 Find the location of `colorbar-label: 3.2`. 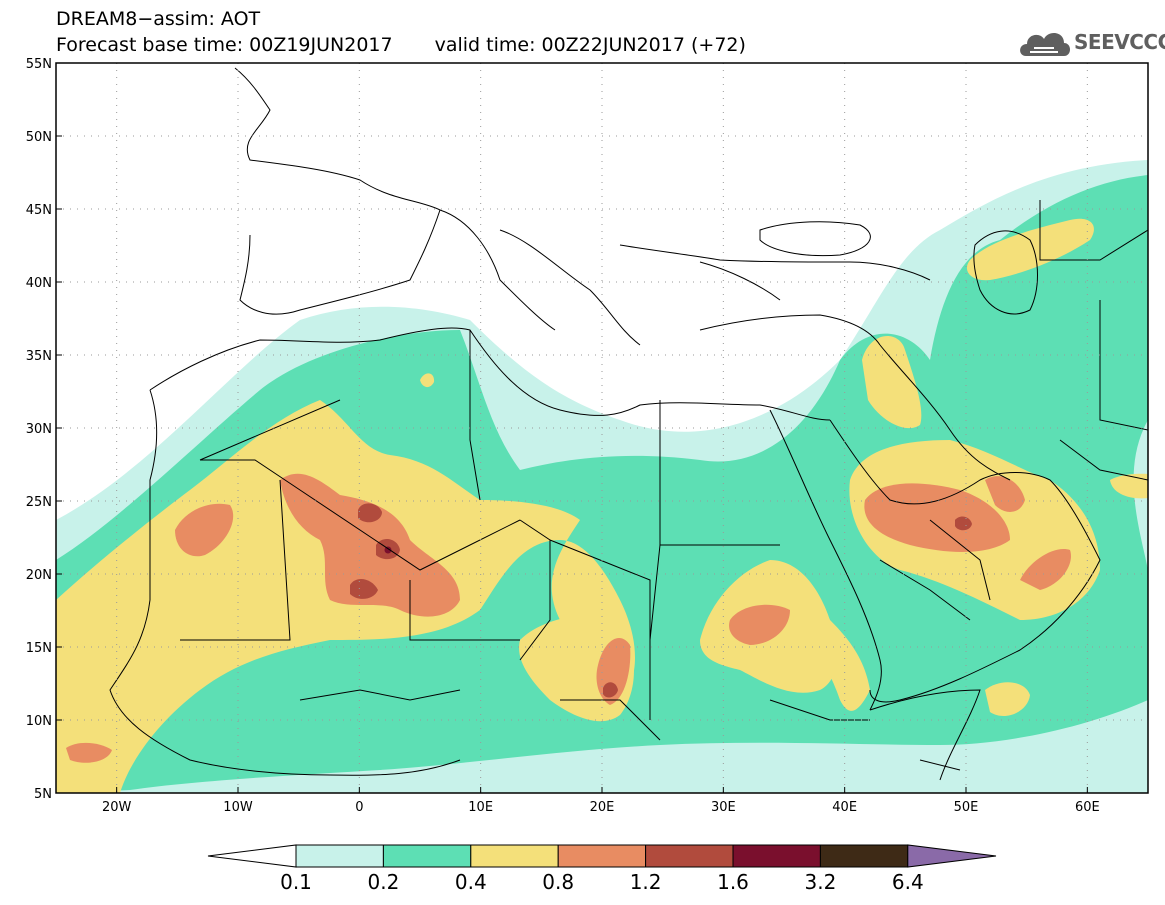

colorbar-label: 3.2 is located at coordinates (820, 882).